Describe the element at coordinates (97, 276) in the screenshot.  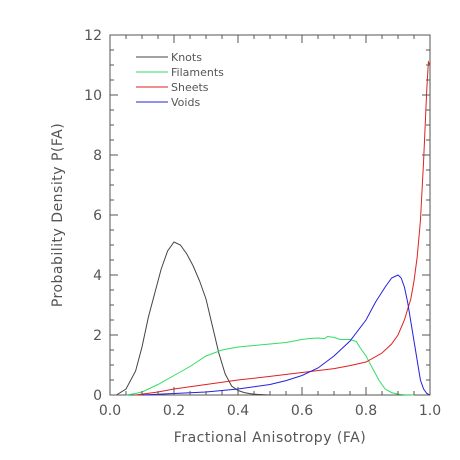
I see `y-tick-label: 4` at that location.